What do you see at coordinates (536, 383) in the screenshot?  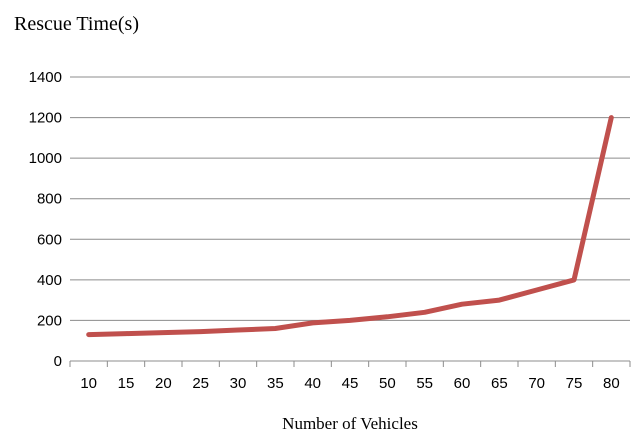 I see `x-tick-label: 70` at bounding box center [536, 383].